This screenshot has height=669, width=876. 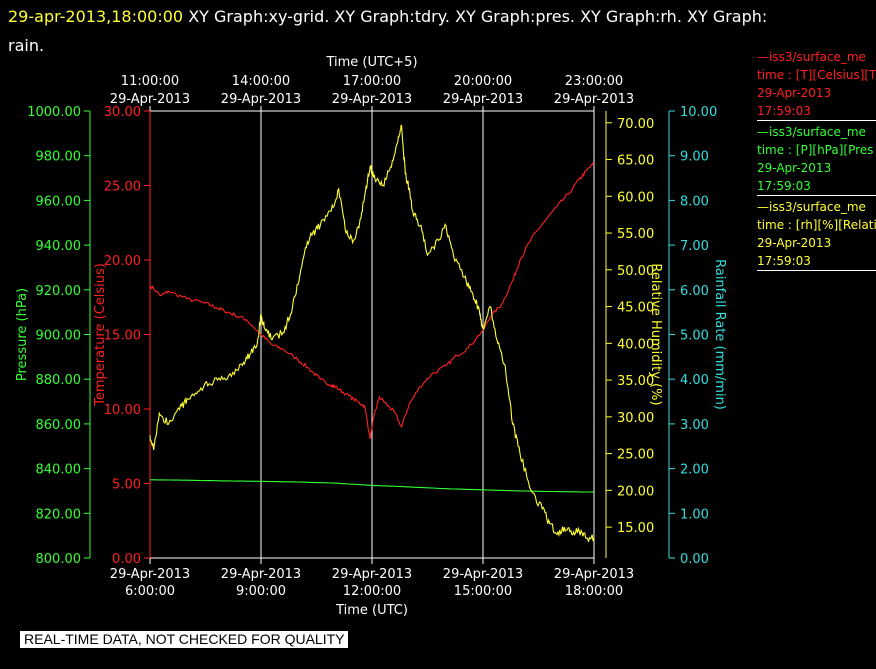 What do you see at coordinates (59, 157) in the screenshot?
I see `y-tick-label-pressure: 980.00` at bounding box center [59, 157].